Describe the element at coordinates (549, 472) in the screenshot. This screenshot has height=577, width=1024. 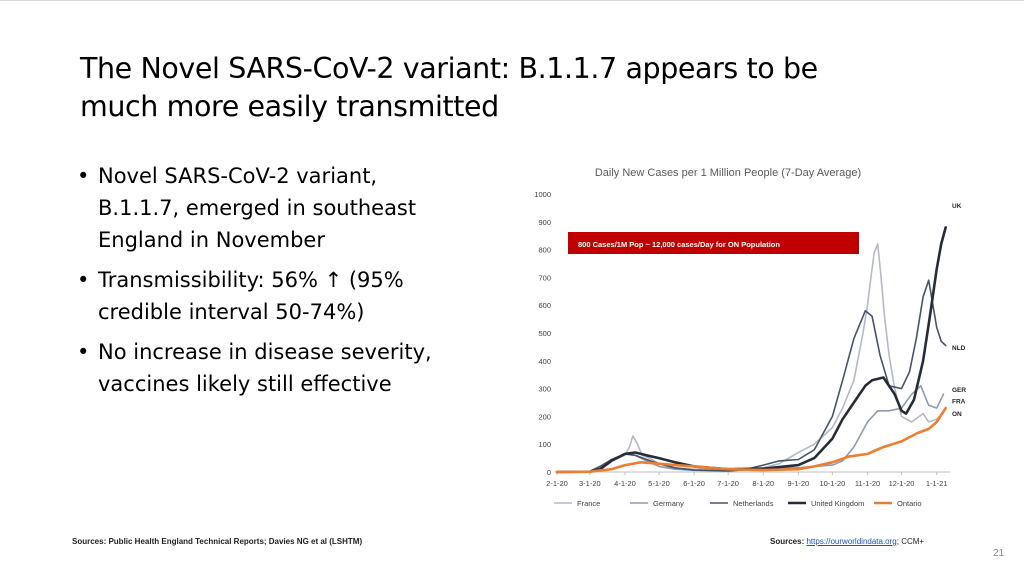
I see `y-tick-label: 0` at that location.